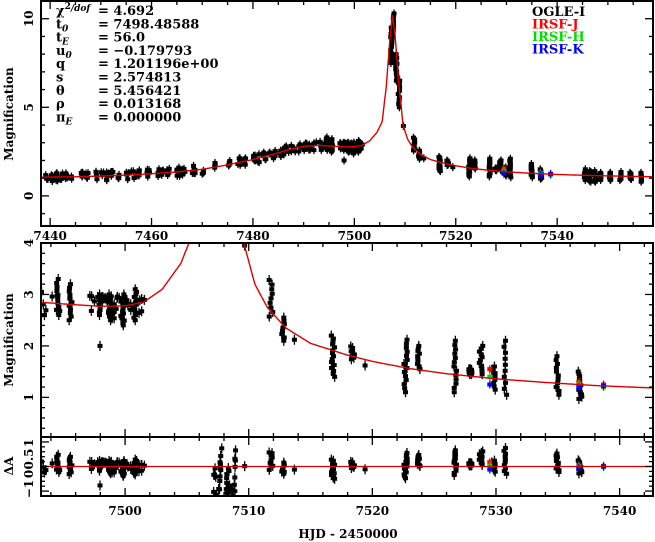 This screenshot has height=542, width=655. What do you see at coordinates (68, 7) in the screenshot?
I see `param-superscript: 2` at bounding box center [68, 7].